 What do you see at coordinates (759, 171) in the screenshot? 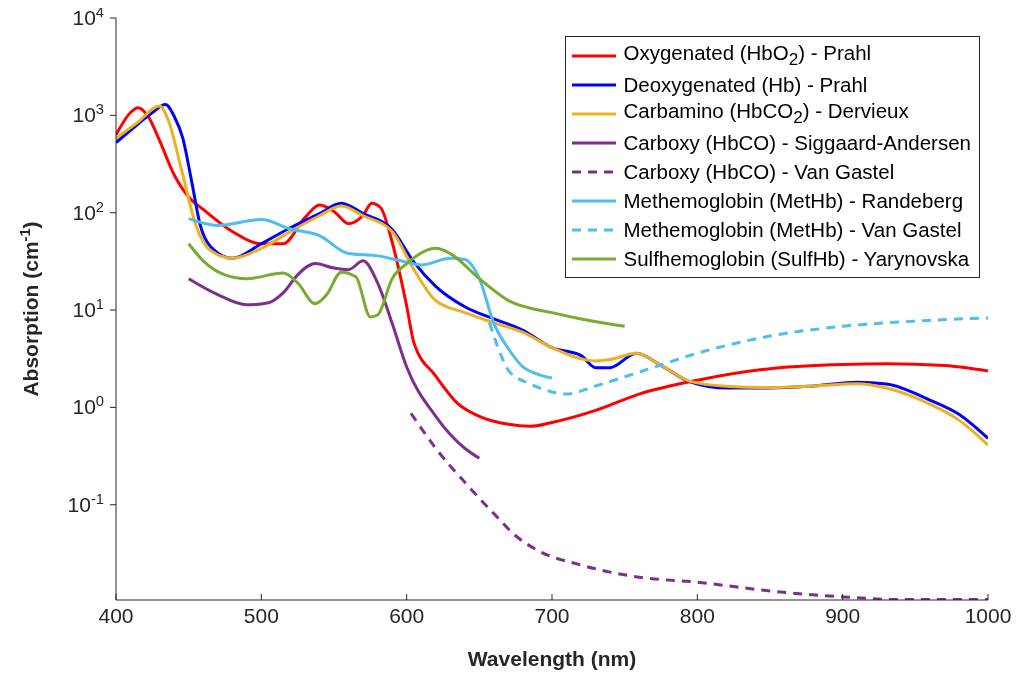
I see `legend-label: Carboxy (HbCO) - Van Gastel` at bounding box center [759, 171].